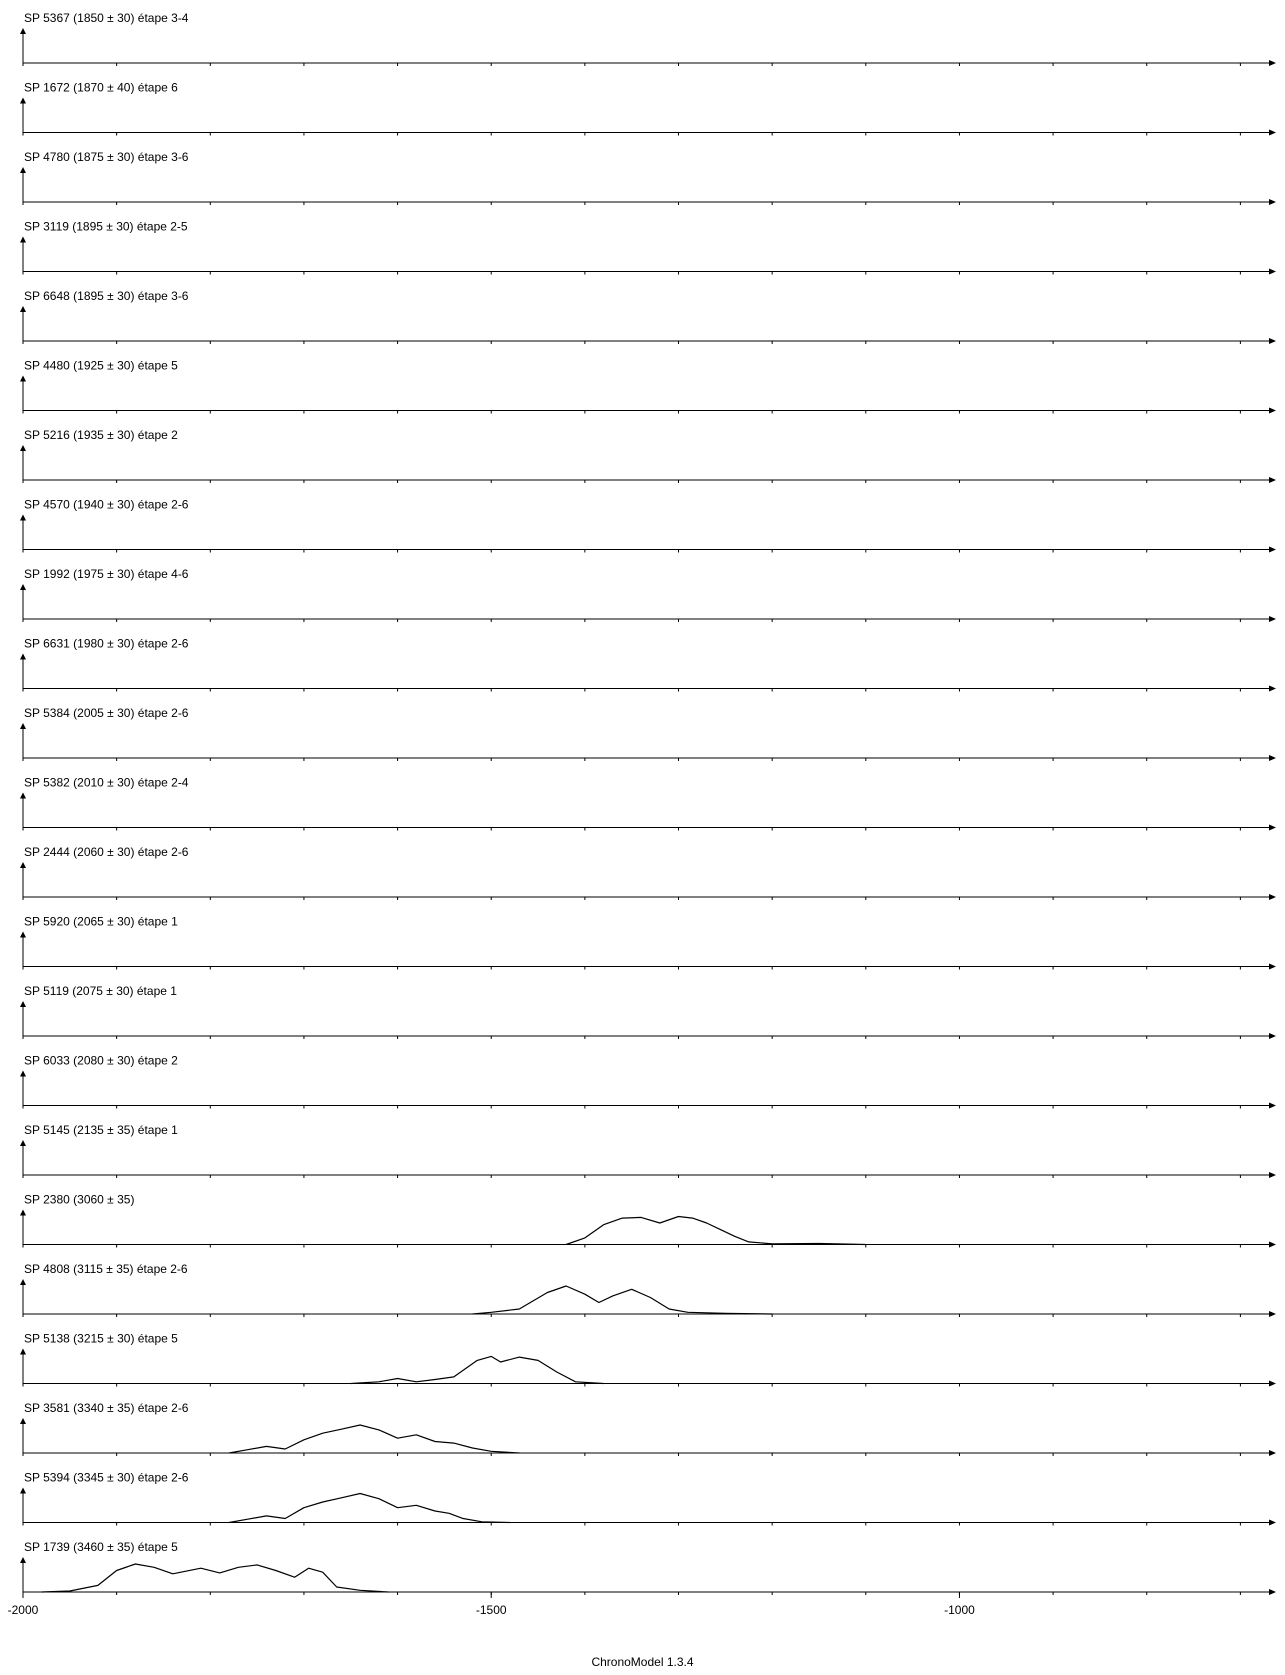 The image size is (1285, 1675). I want to click on series-label: SP 4808 (3115 ± 35) étape 2-6, so click(106, 1269).